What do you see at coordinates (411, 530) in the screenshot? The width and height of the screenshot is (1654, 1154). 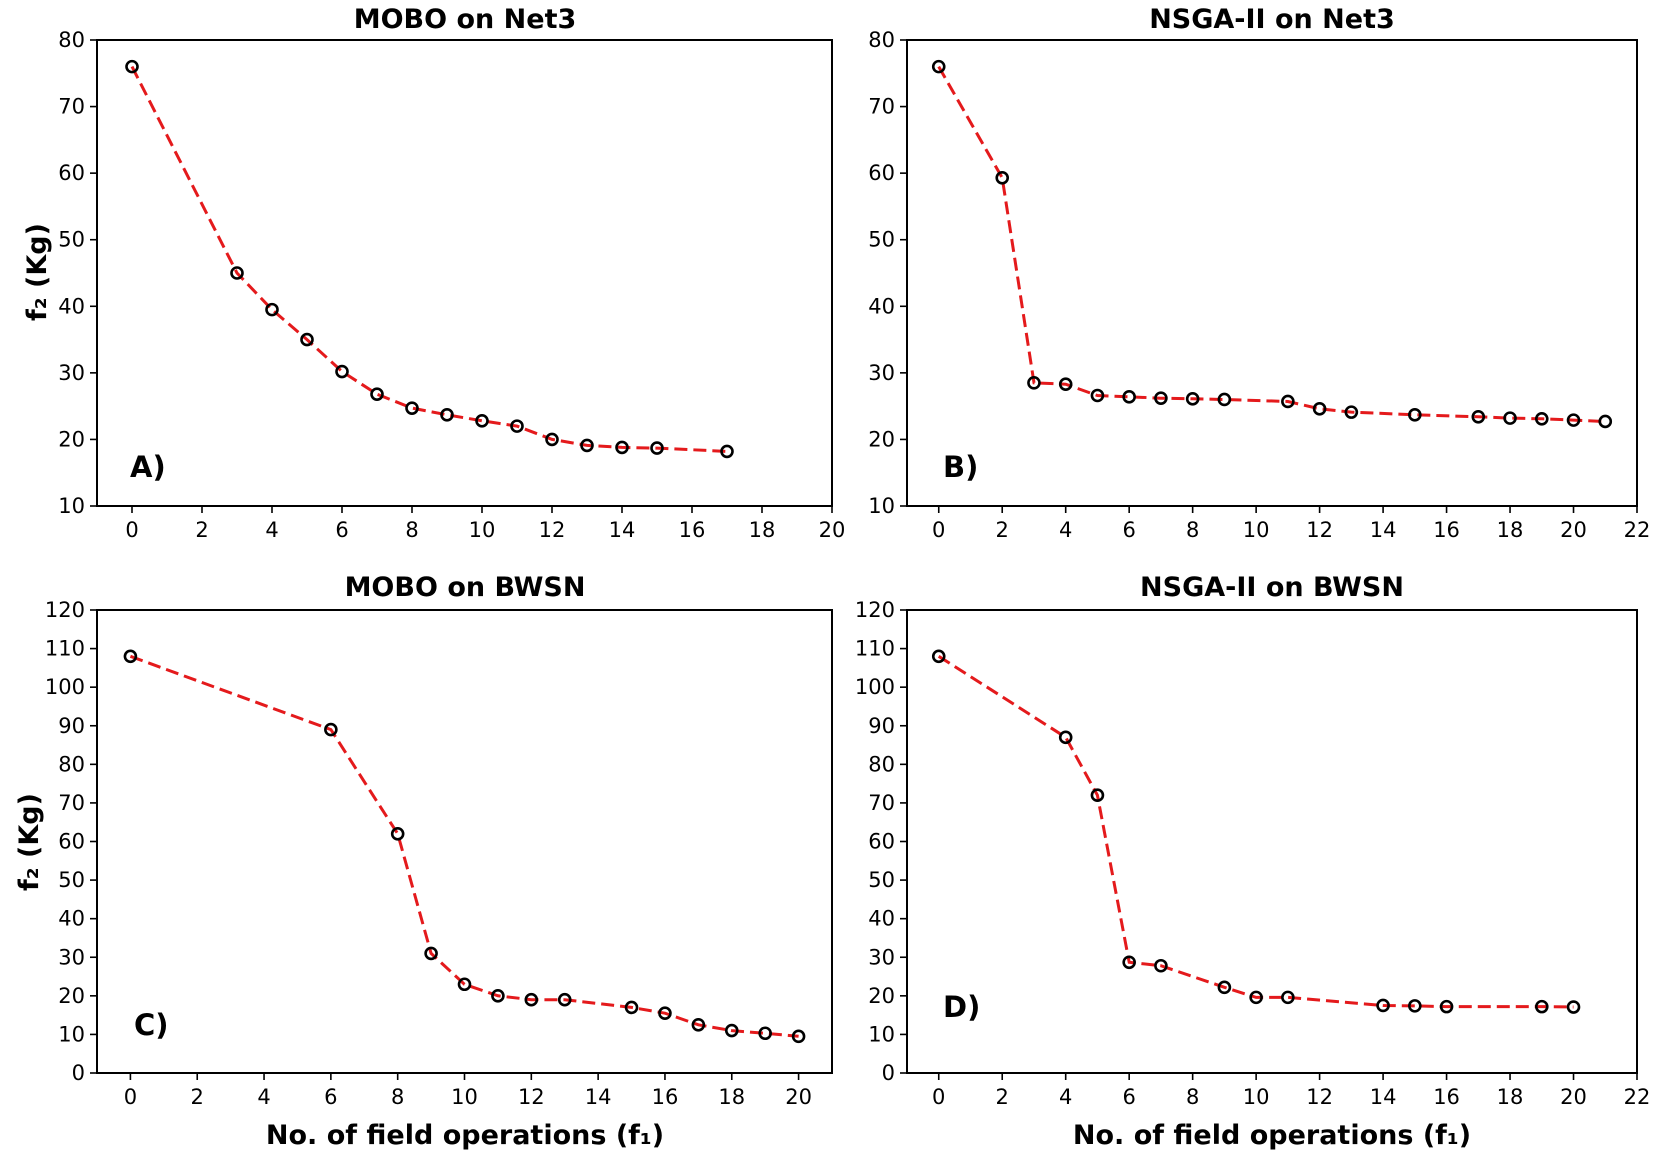 I see `panel-a-xtick-label: 8` at bounding box center [411, 530].